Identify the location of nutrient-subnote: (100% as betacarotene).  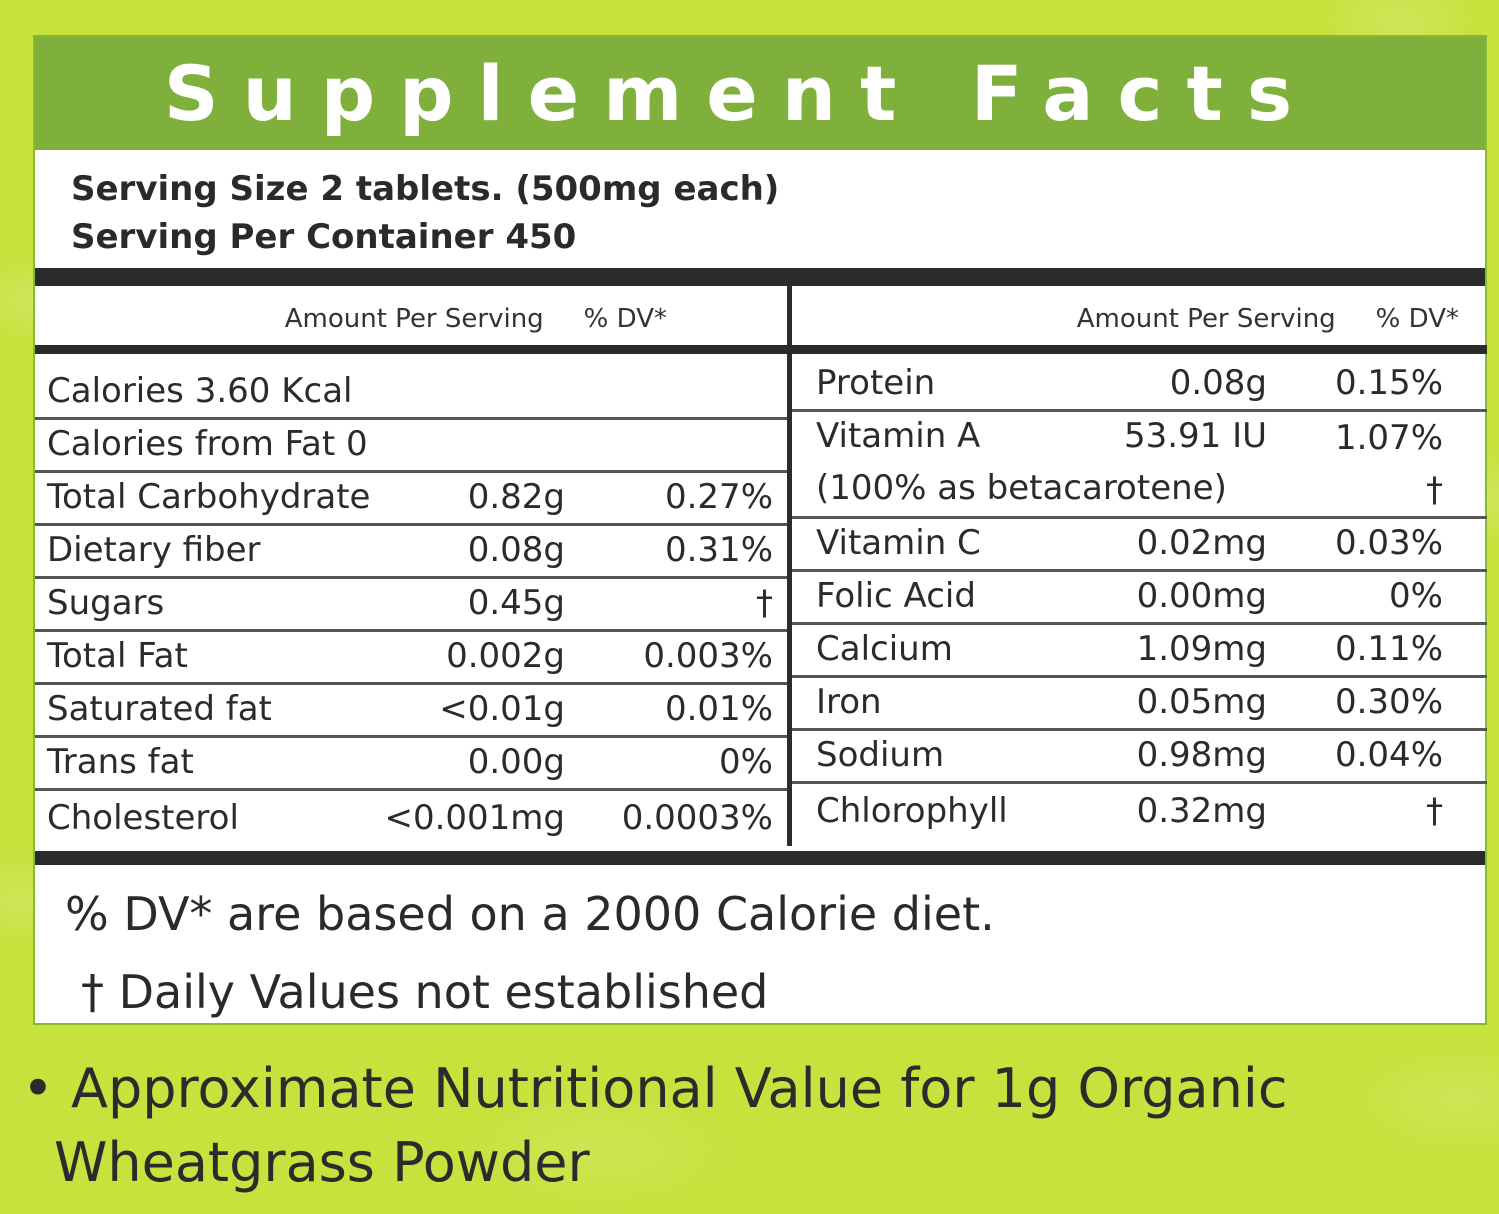
(1021, 488).